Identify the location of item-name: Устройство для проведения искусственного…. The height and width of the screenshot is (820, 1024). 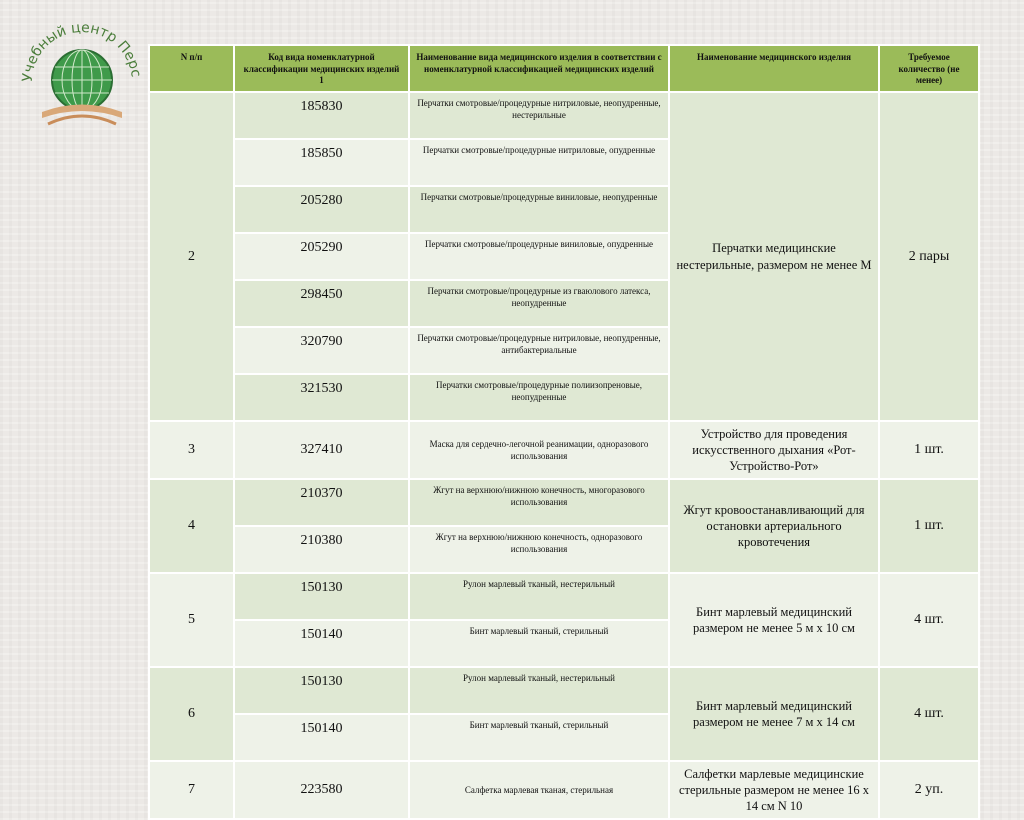
(774, 450).